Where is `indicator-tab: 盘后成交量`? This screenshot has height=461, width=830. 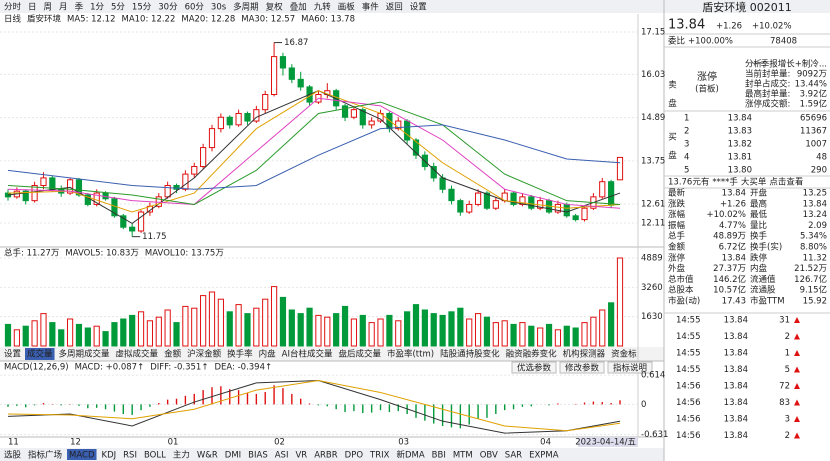
indicator-tab: 盘后成交量 is located at coordinates (359, 354).